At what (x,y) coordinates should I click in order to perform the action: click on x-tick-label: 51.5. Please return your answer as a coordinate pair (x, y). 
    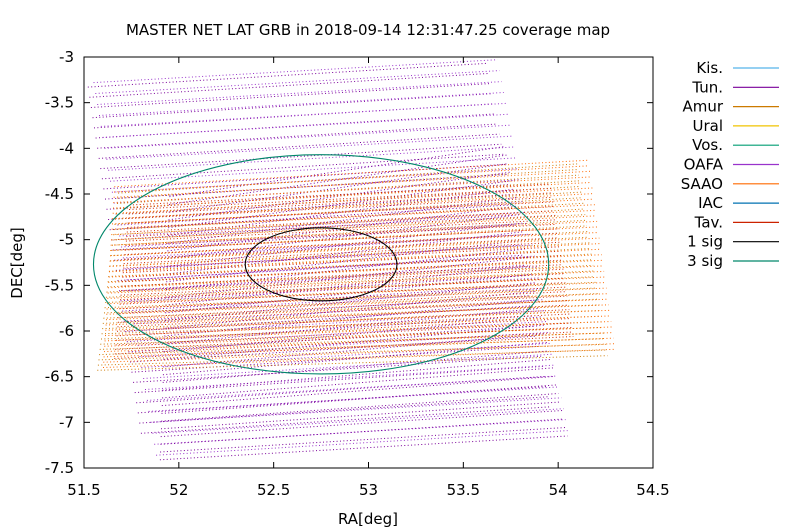
    Looking at the image, I should click on (83, 490).